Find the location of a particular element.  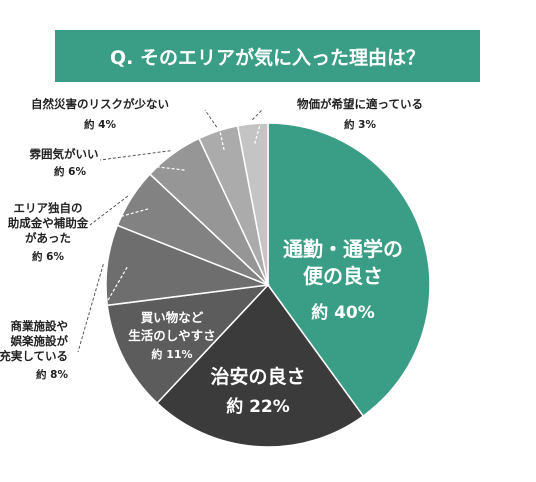

leader-line-outer-commercial is located at coordinates (90, 308).